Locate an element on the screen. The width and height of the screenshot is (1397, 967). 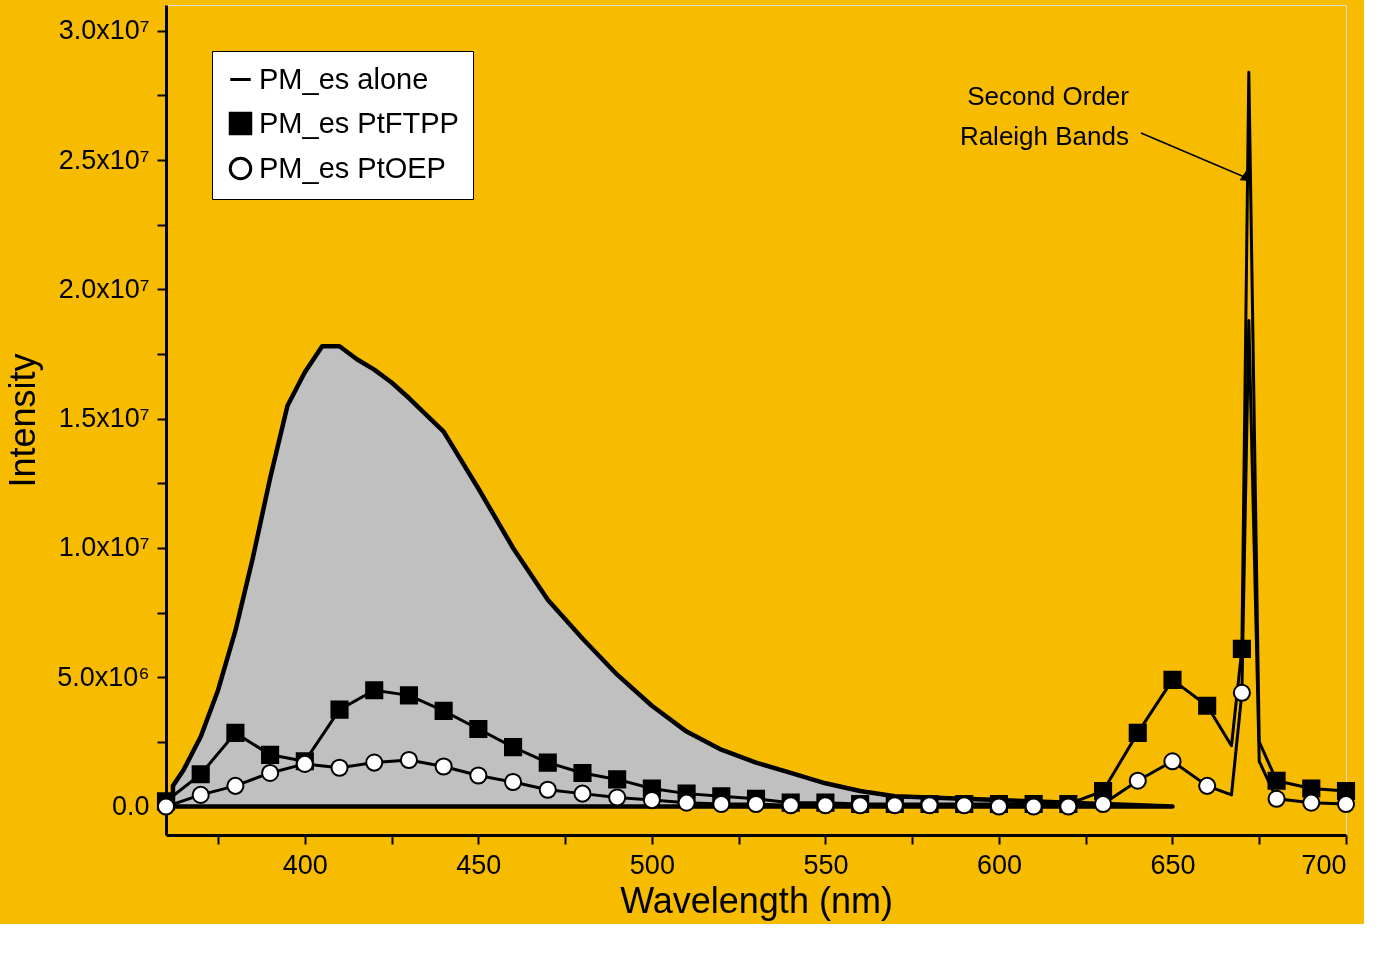
y-tick-label: 1.0x10⁷ is located at coordinates (104, 547).